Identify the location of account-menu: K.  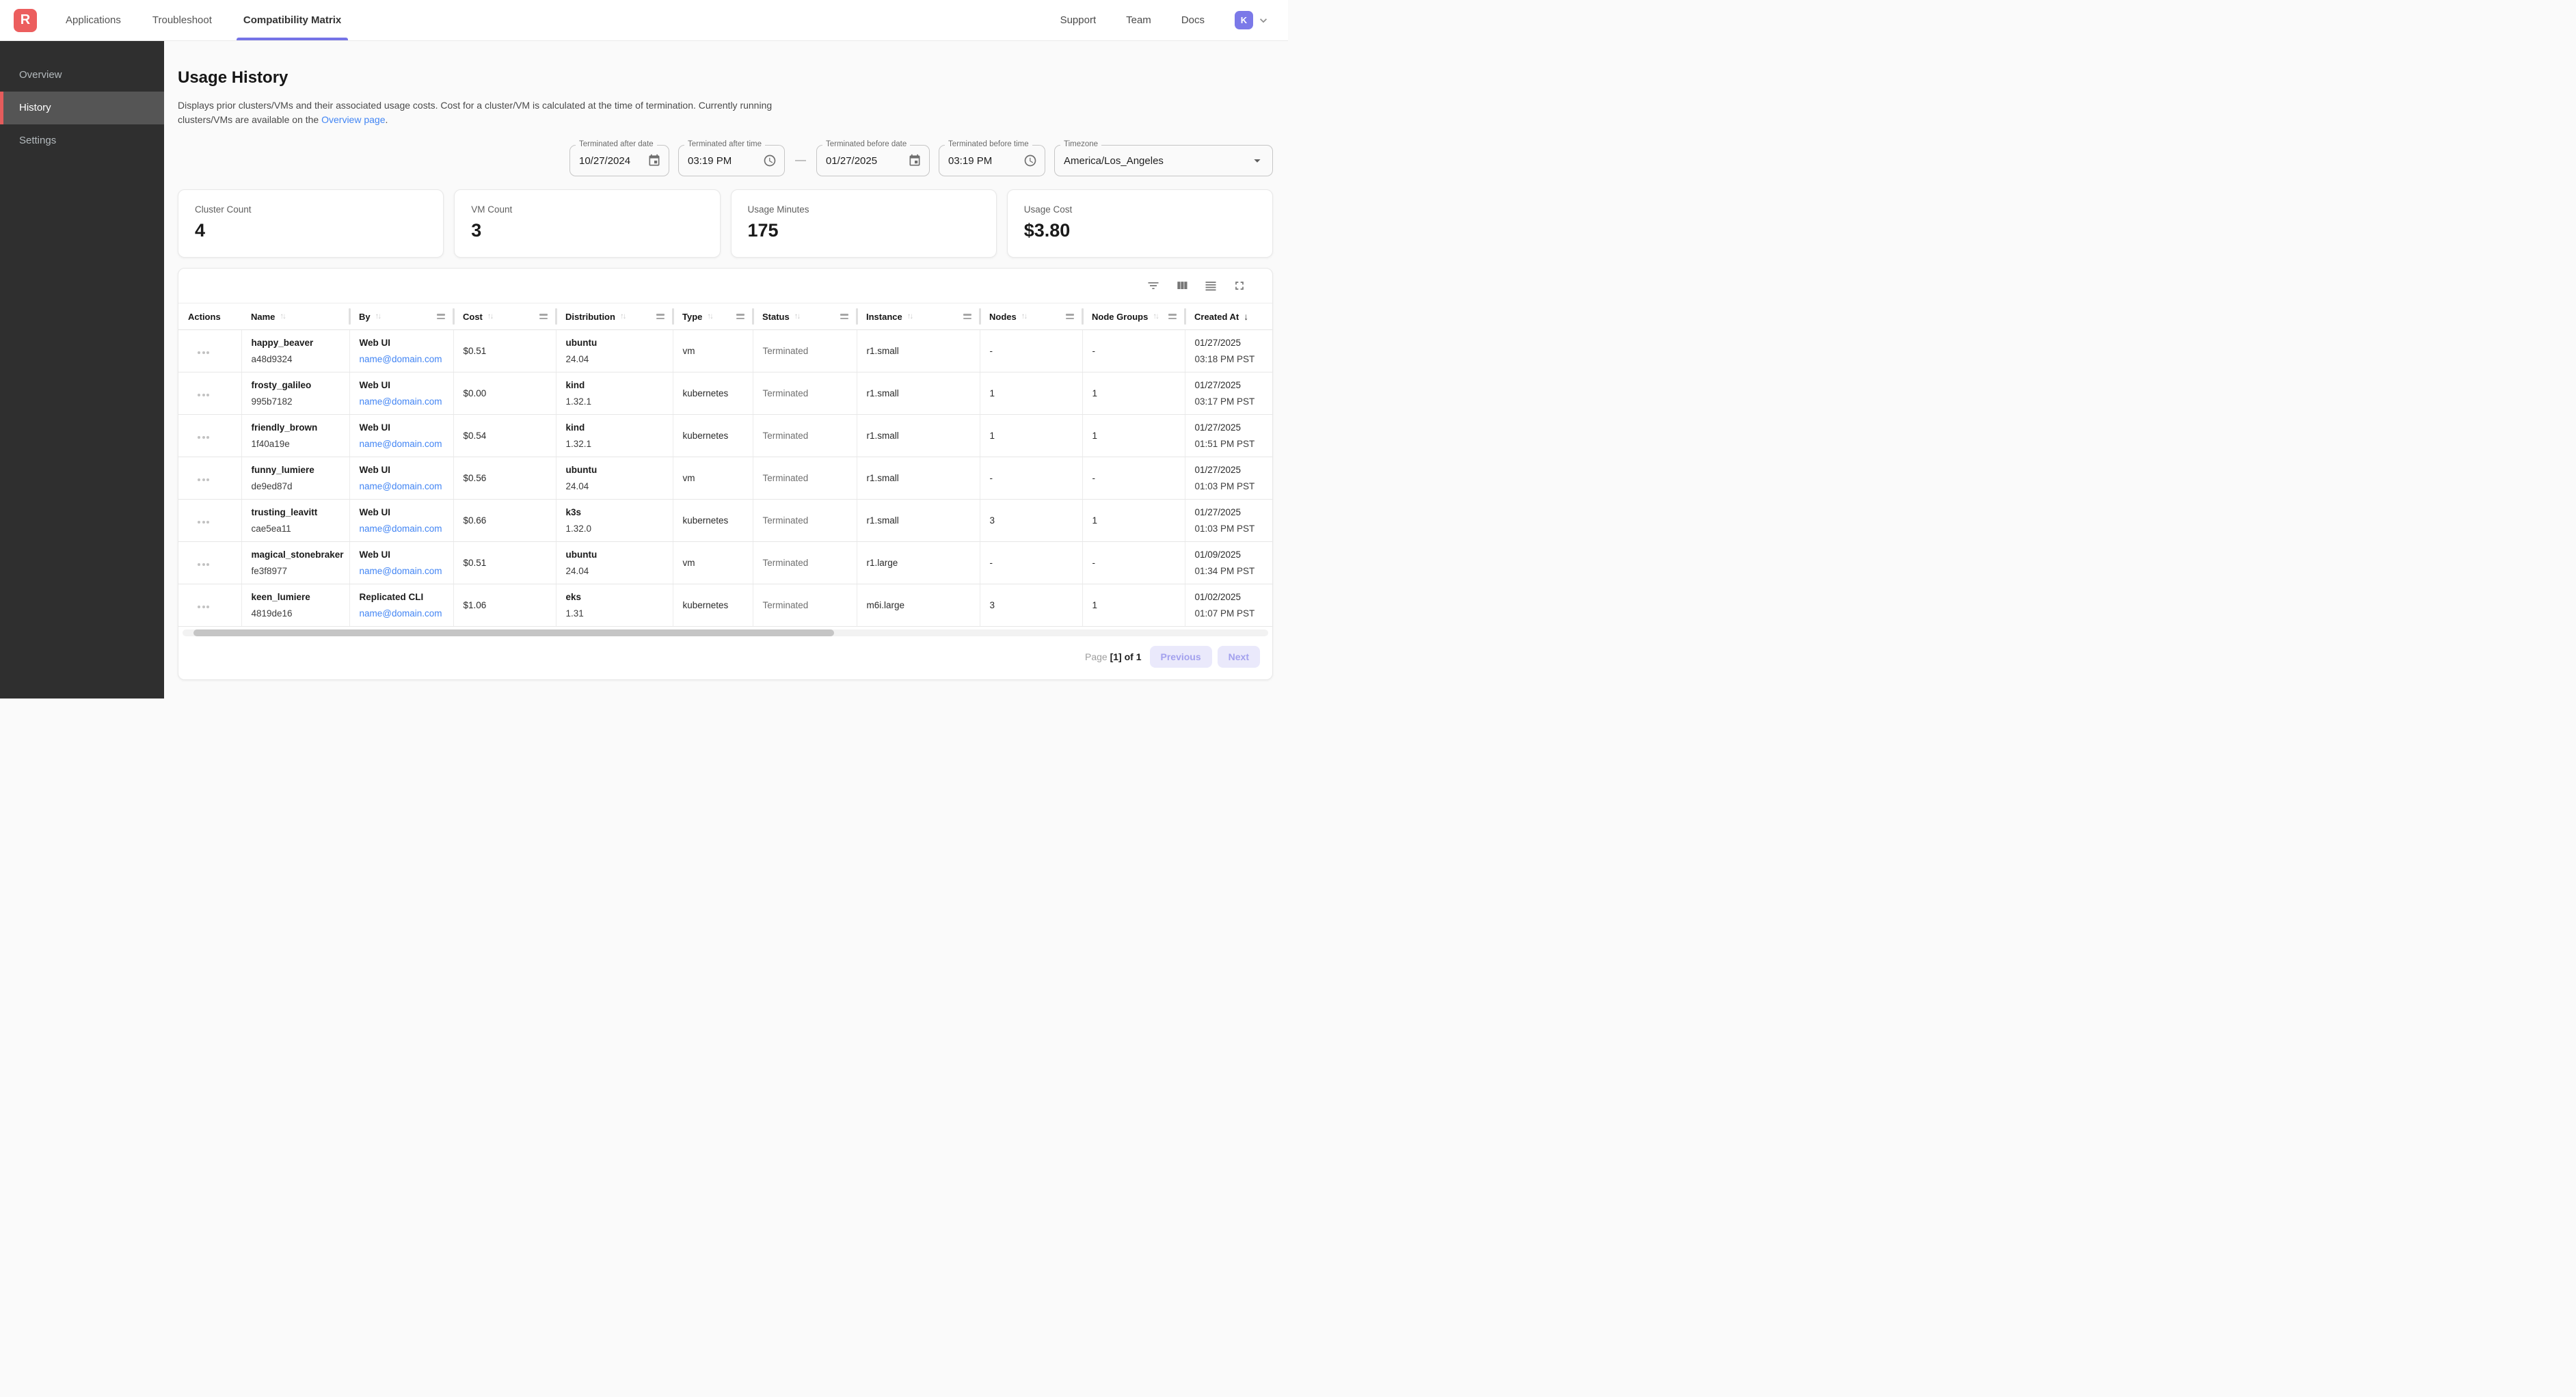
(1252, 20).